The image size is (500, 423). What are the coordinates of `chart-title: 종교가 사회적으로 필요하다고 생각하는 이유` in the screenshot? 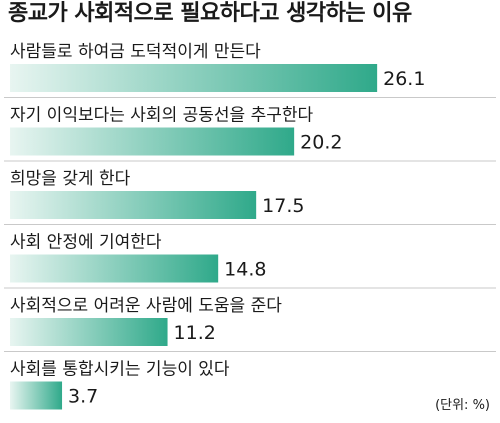 It's located at (210, 13).